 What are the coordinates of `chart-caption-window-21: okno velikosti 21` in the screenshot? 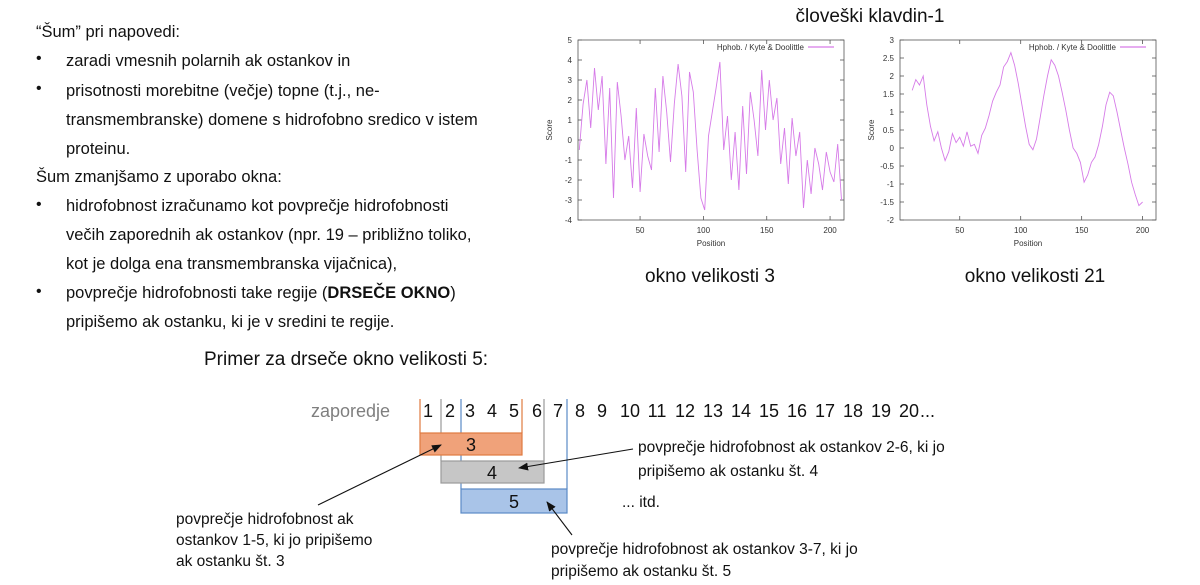 It's located at (1035, 276).